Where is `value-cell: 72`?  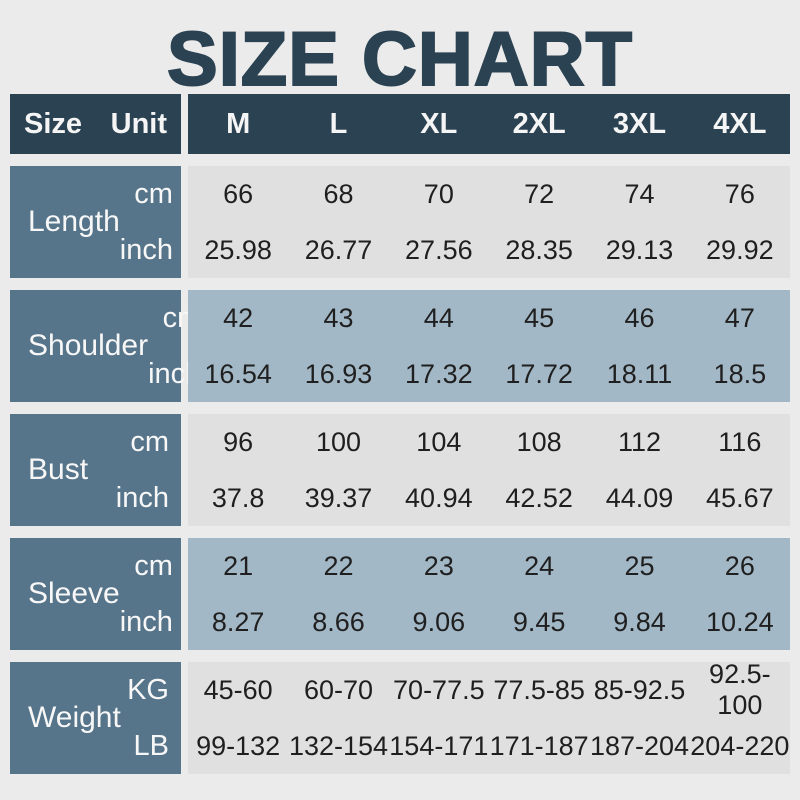
value-cell: 72 is located at coordinates (539, 193).